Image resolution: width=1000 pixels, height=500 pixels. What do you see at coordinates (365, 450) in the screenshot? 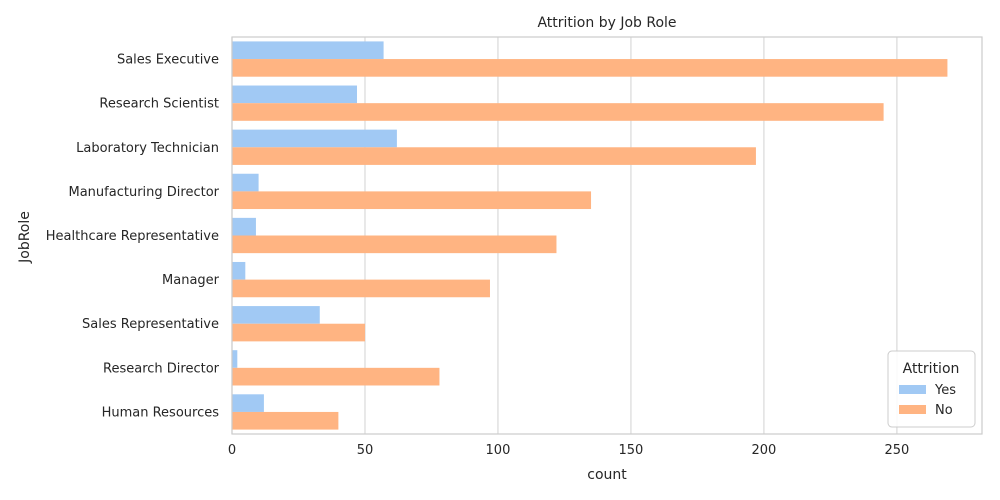
I see `x-tick-label: 50` at bounding box center [365, 450].